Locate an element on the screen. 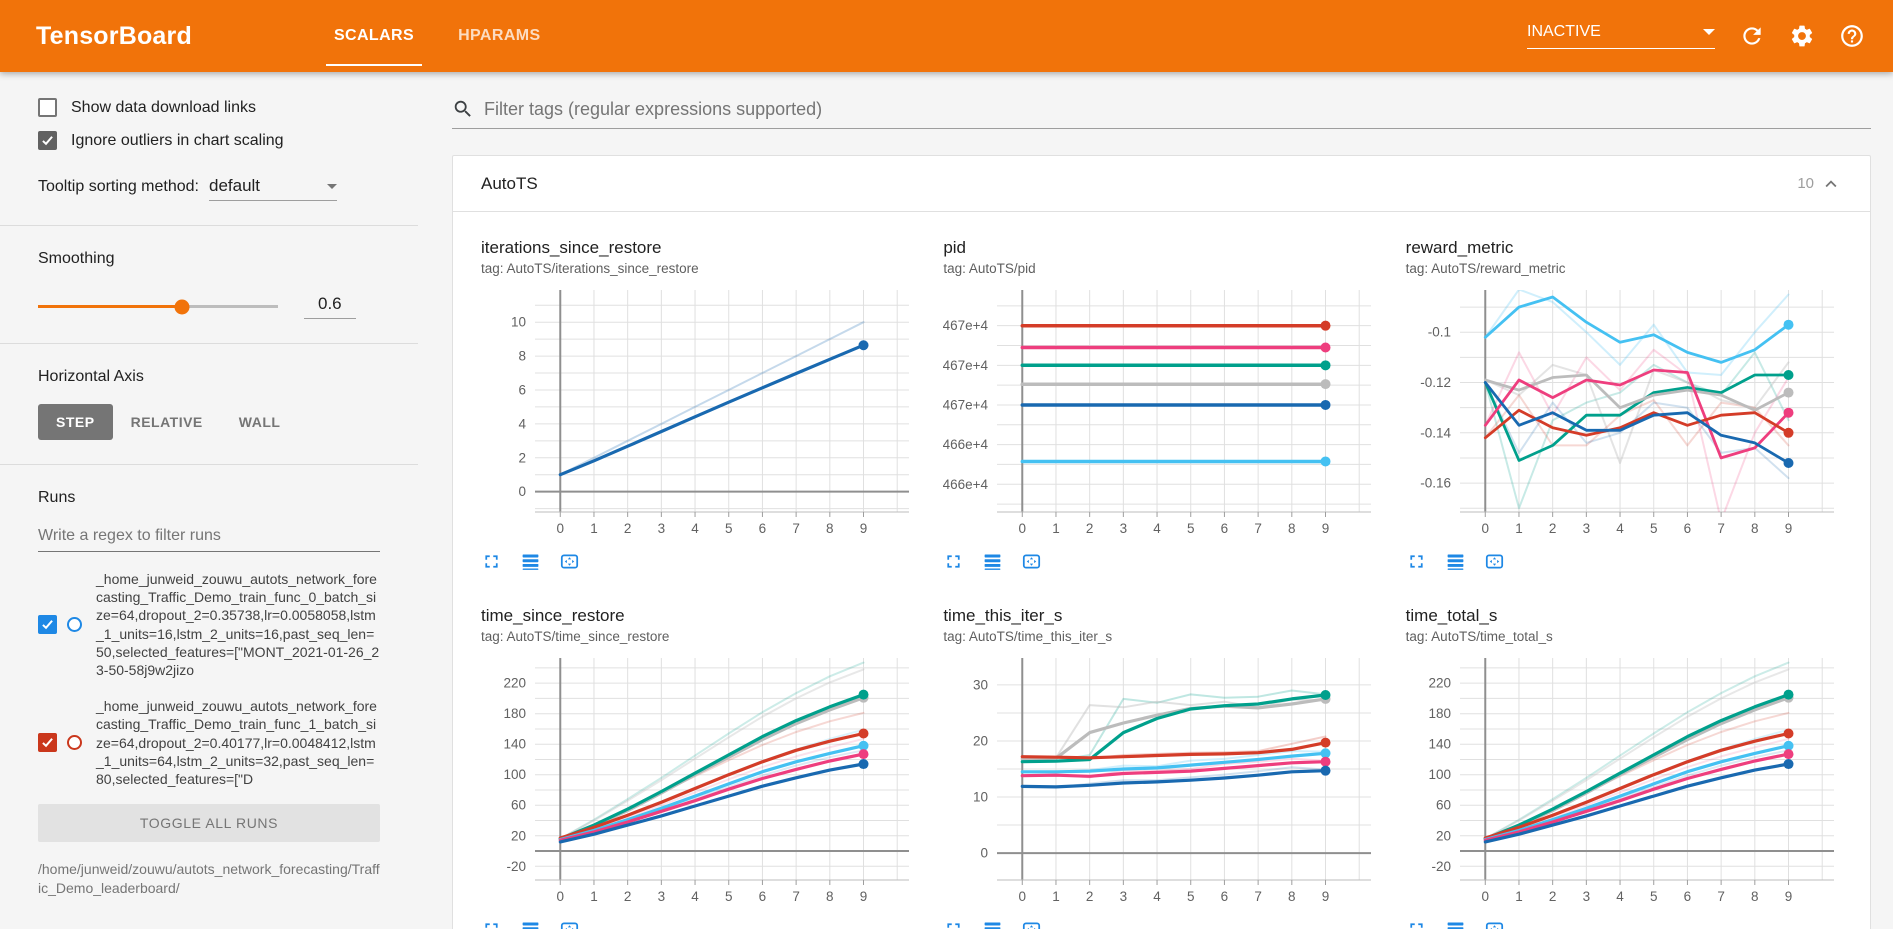 This screenshot has width=1893, height=929. svg-text: 100 is located at coordinates (1439, 774).